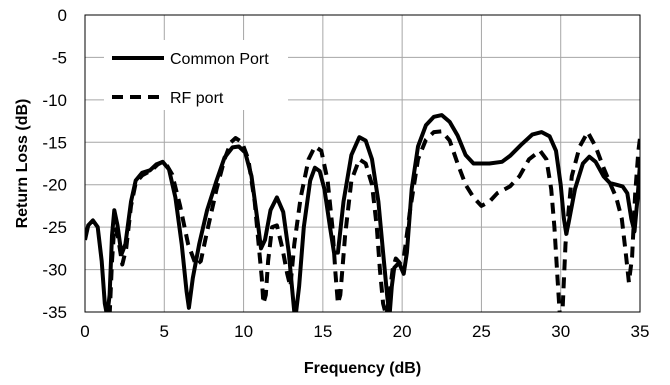 This screenshot has width=670, height=385. What do you see at coordinates (54, 100) in the screenshot?
I see `y-tick-label: -10` at bounding box center [54, 100].